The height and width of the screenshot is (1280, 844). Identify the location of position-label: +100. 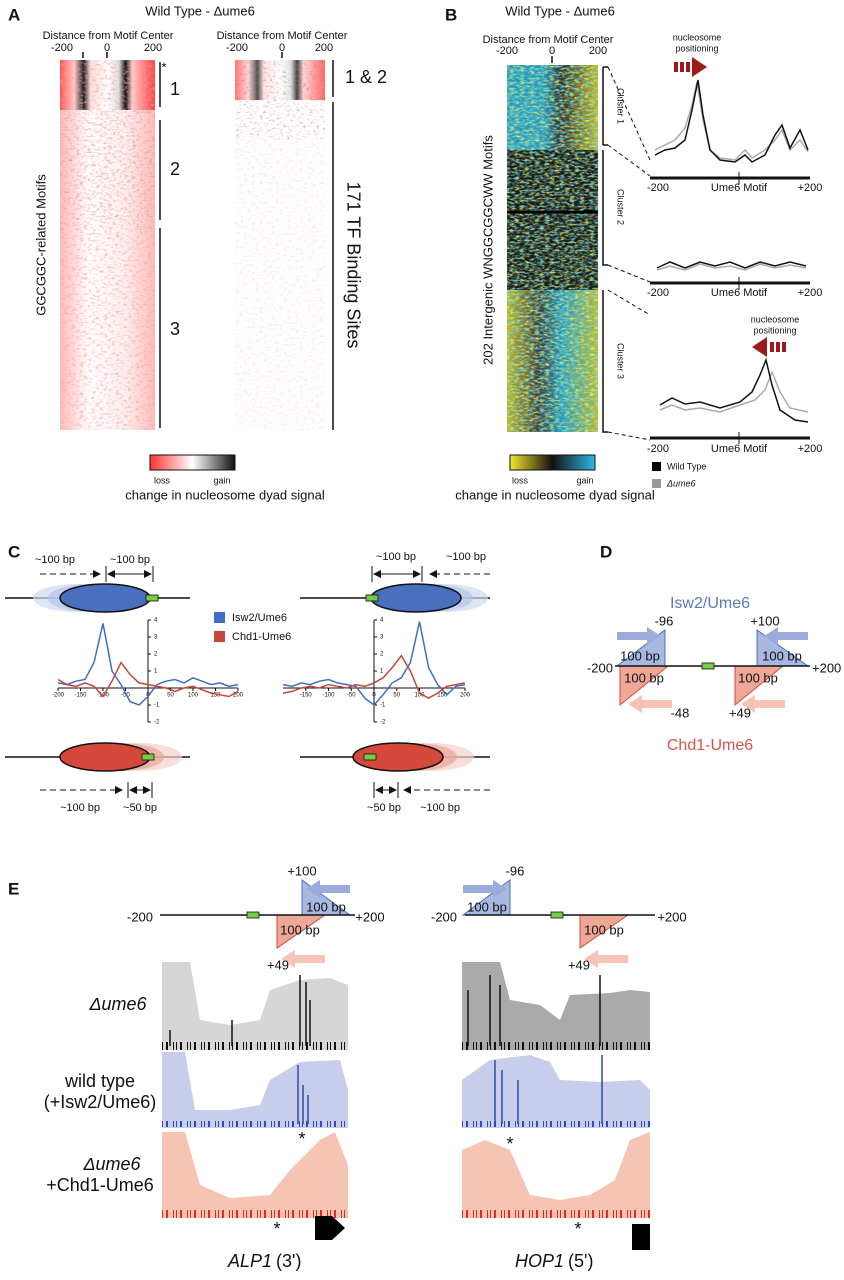
(764, 620).